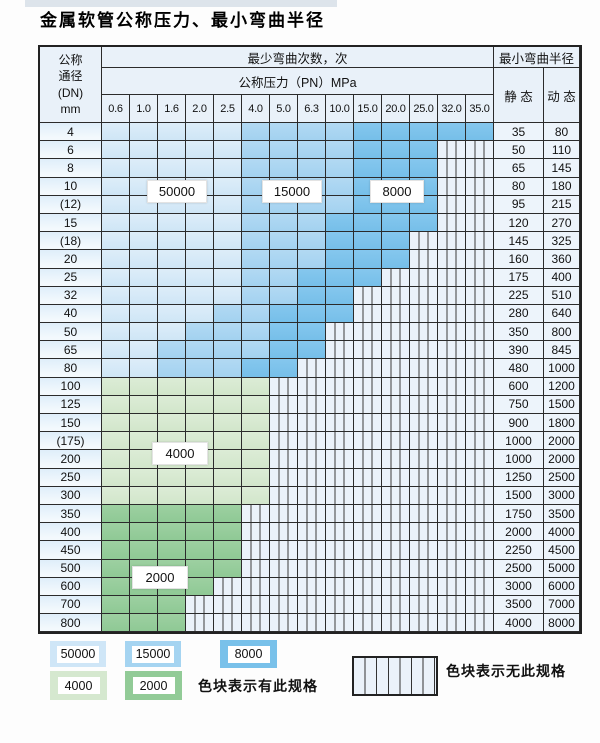 The image size is (600, 743). Describe the element at coordinates (396, 109) in the screenshot. I see `pressure-tick: 20.0` at that location.